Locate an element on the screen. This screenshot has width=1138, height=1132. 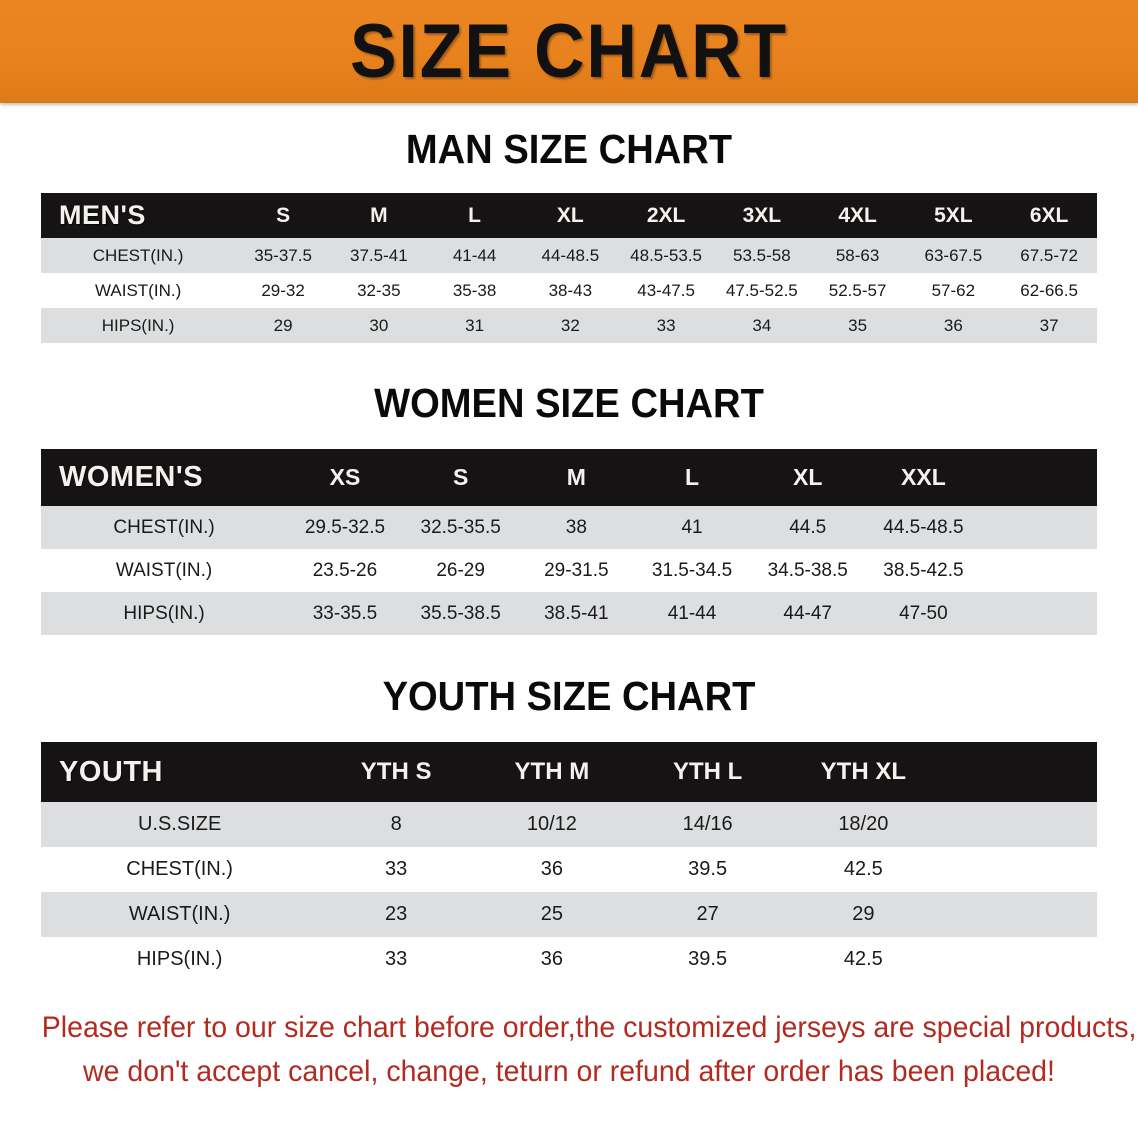
youth-measurement-cell: 14/16 is located at coordinates (707, 824).